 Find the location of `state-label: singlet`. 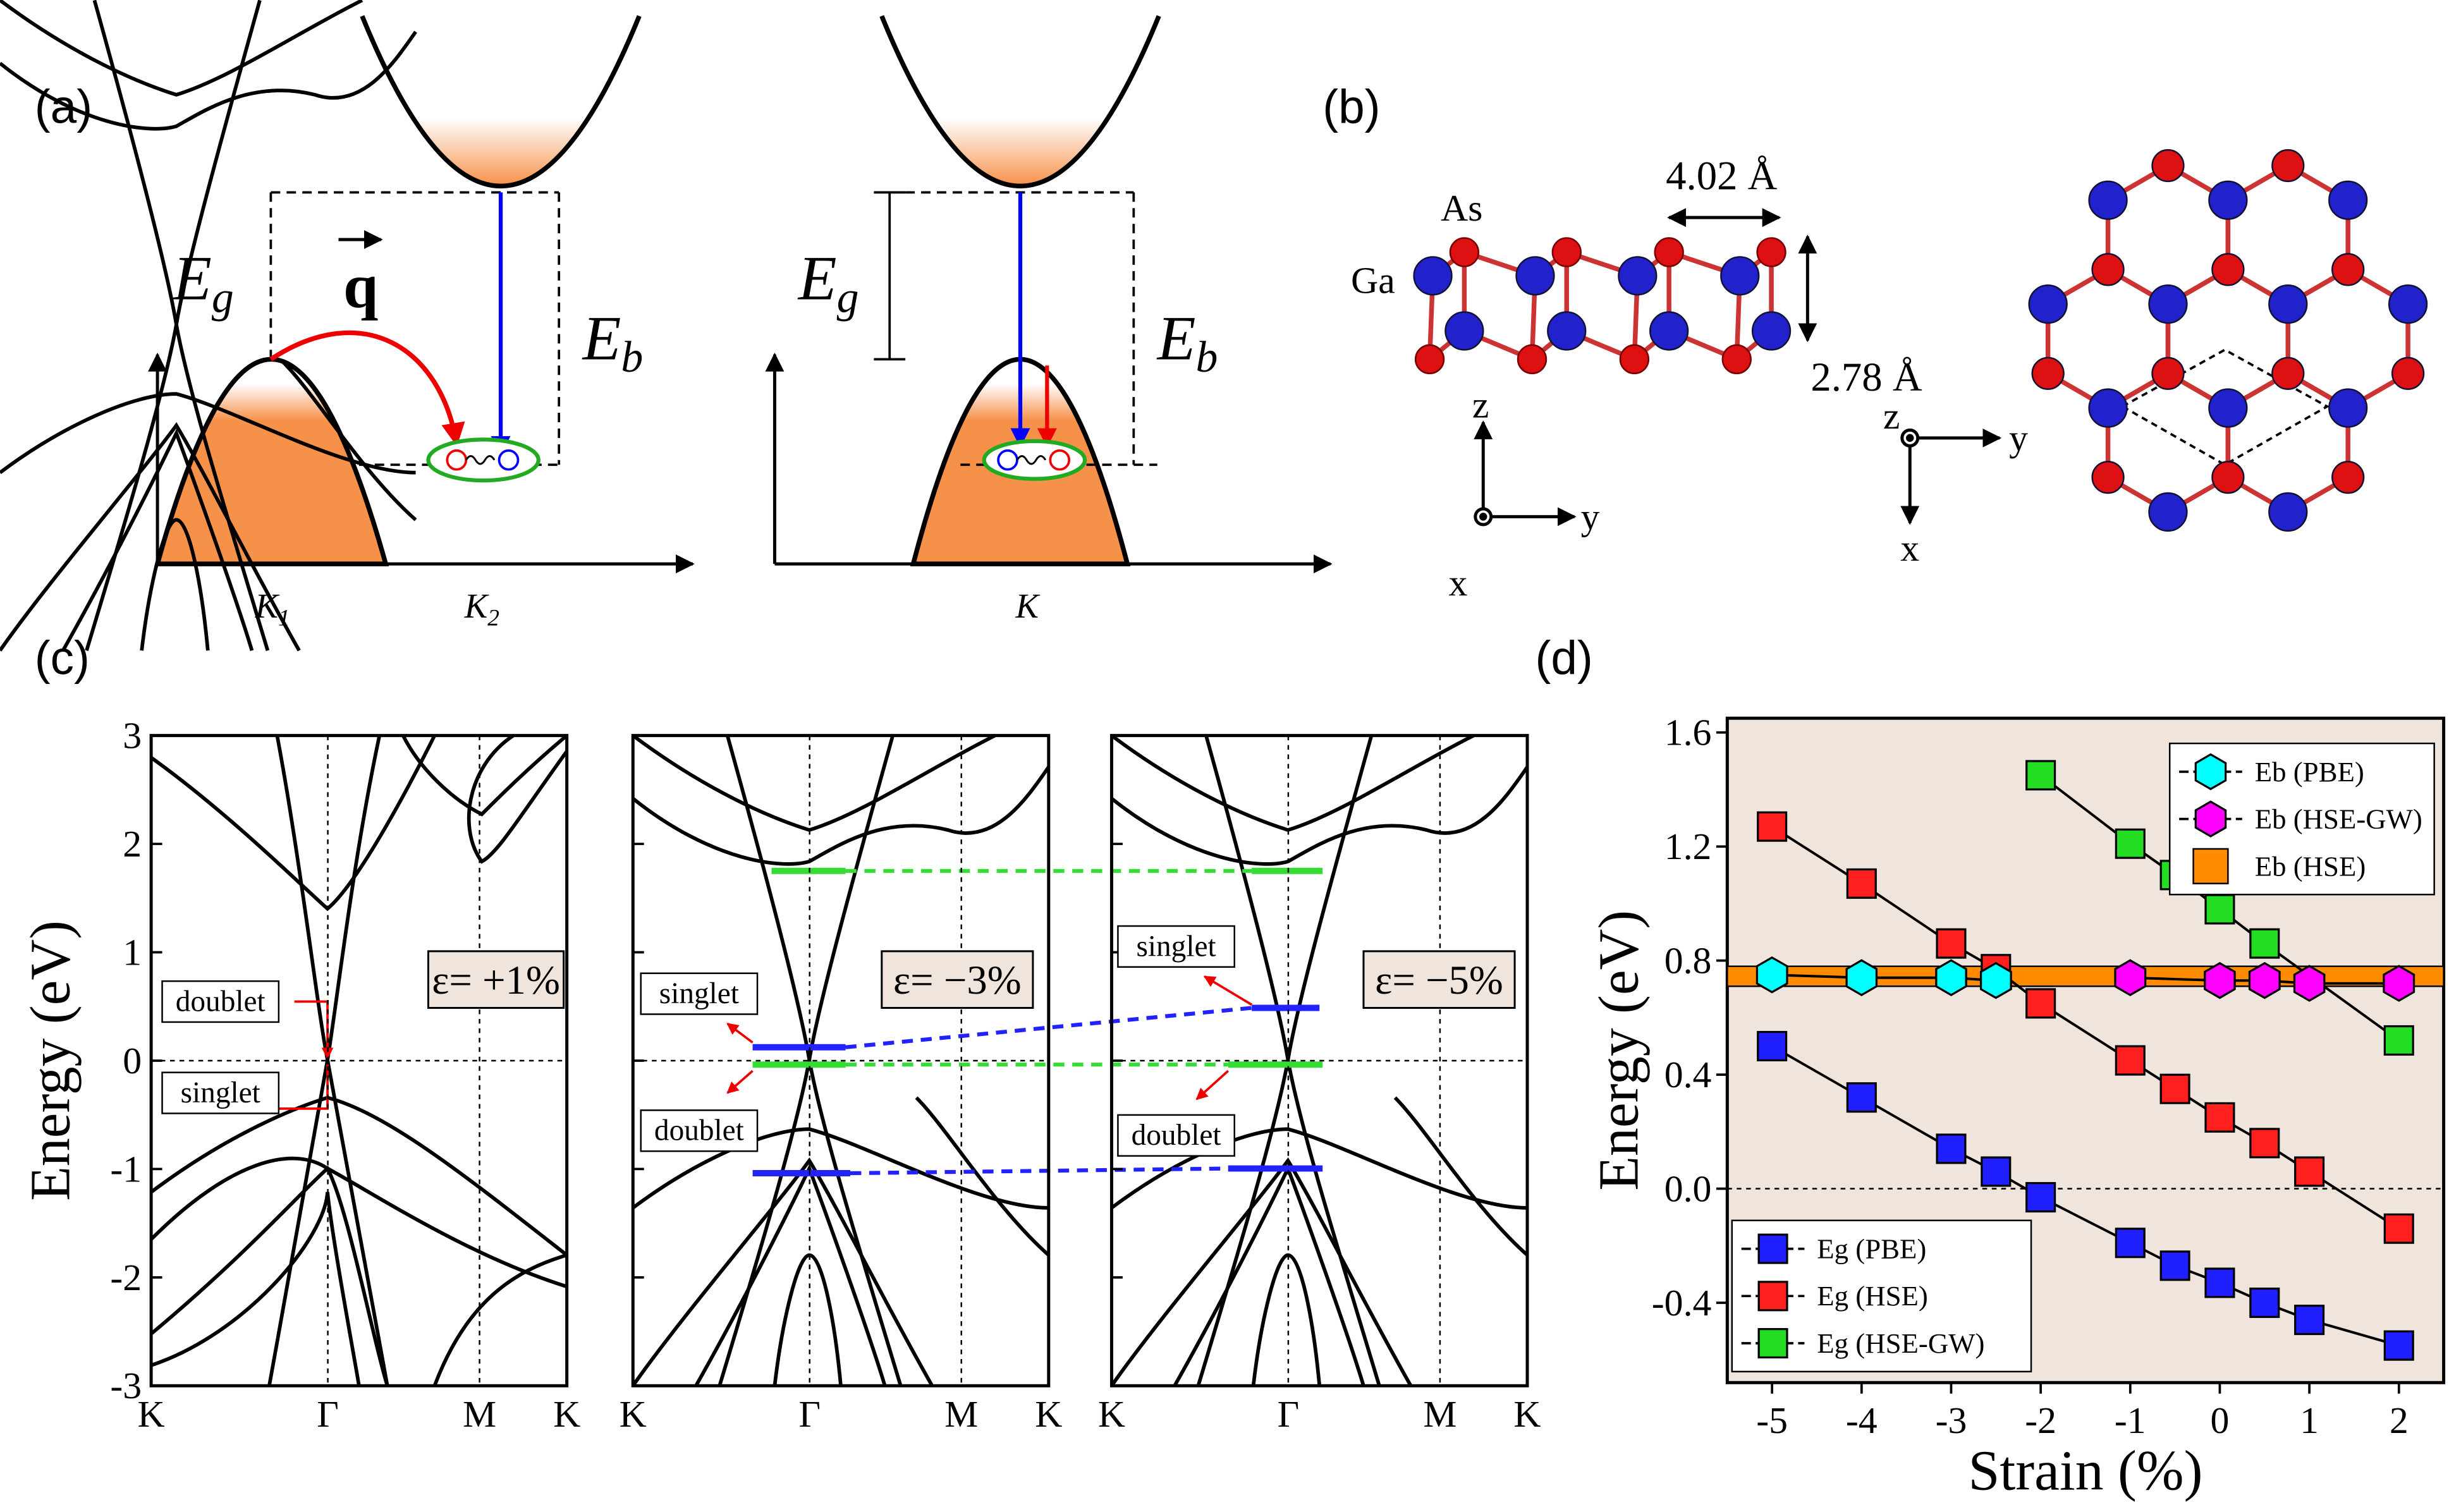

state-label: singlet is located at coordinates (221, 1093).